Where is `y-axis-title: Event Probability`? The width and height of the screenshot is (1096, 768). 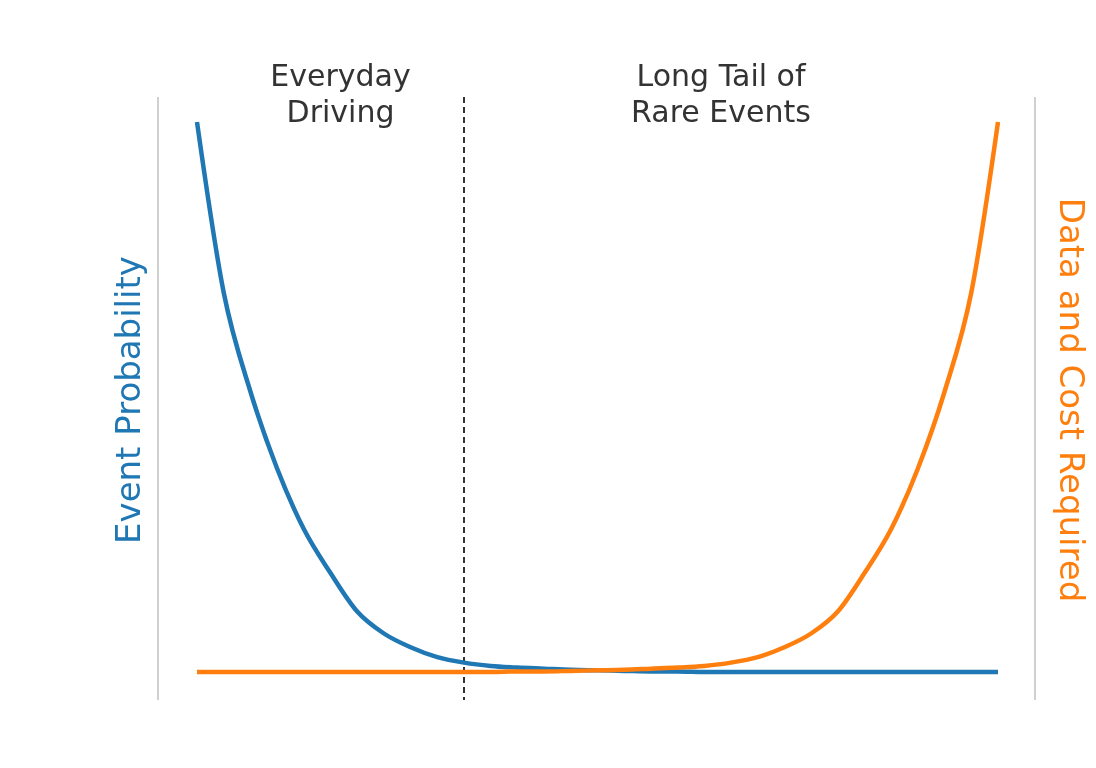
y-axis-title: Event Probability is located at coordinates (128, 400).